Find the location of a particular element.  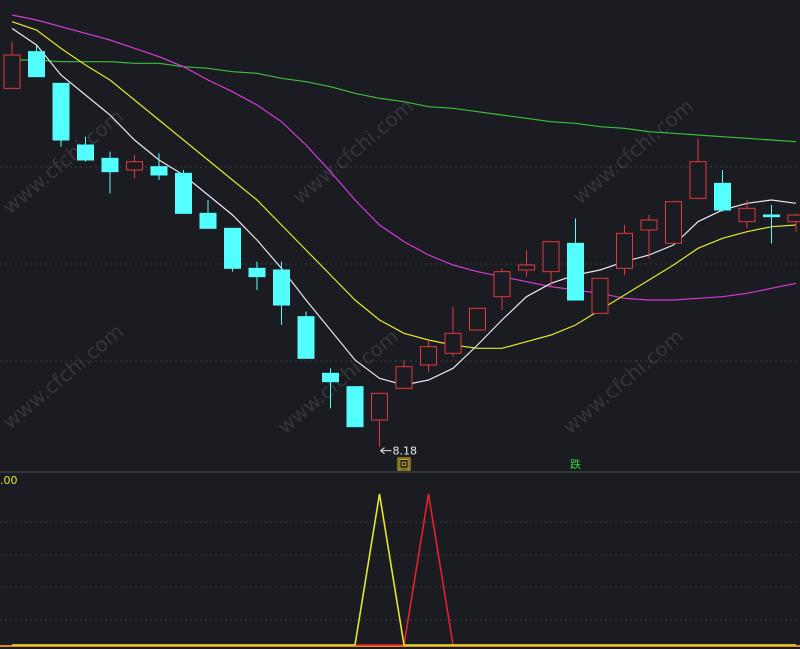

low-price-label: 8.18 is located at coordinates (405, 451).